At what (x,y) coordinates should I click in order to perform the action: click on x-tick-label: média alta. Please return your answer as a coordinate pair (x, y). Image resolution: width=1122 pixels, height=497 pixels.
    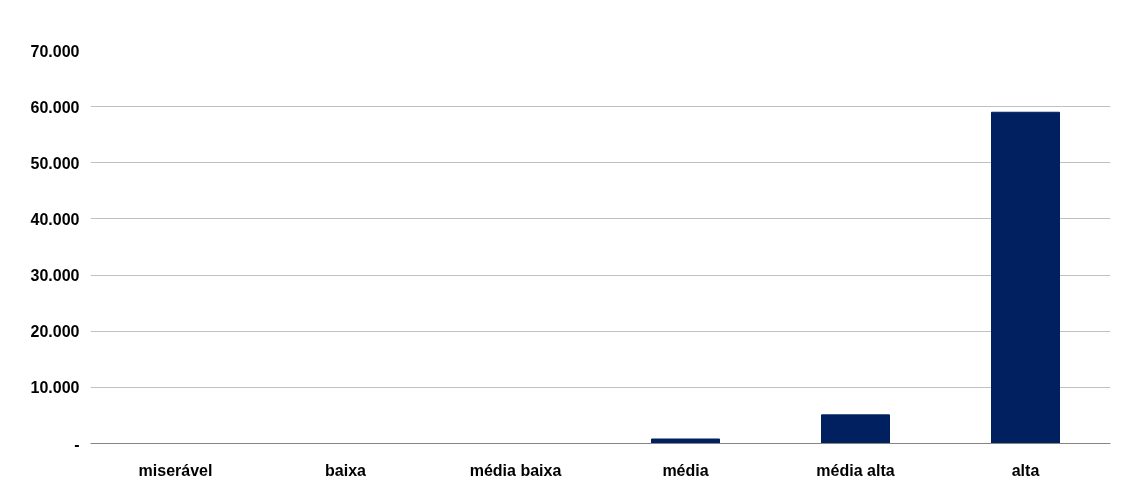
    Looking at the image, I should click on (855, 470).